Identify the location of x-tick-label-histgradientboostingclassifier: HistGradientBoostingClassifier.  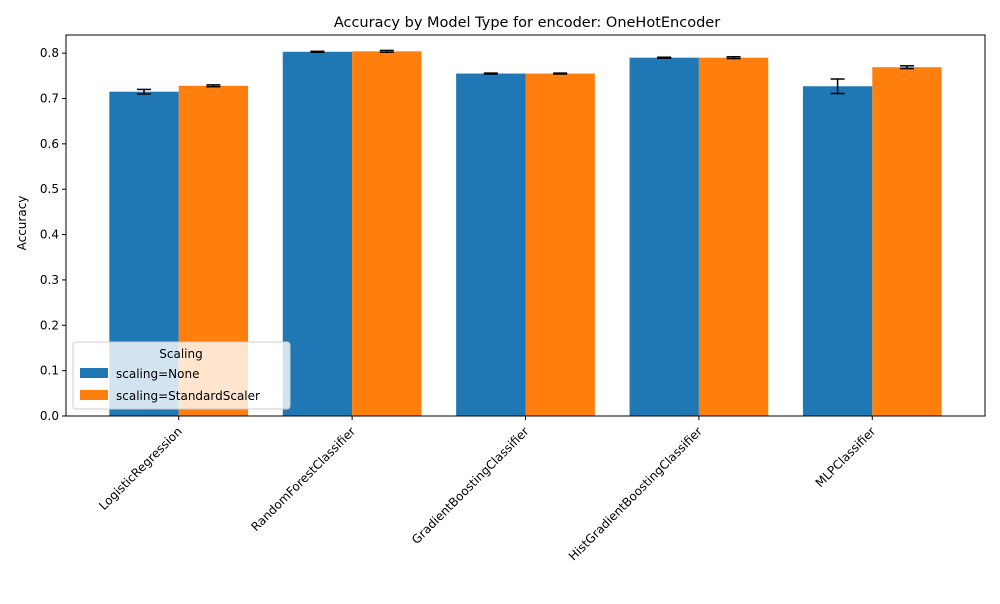
(635, 493).